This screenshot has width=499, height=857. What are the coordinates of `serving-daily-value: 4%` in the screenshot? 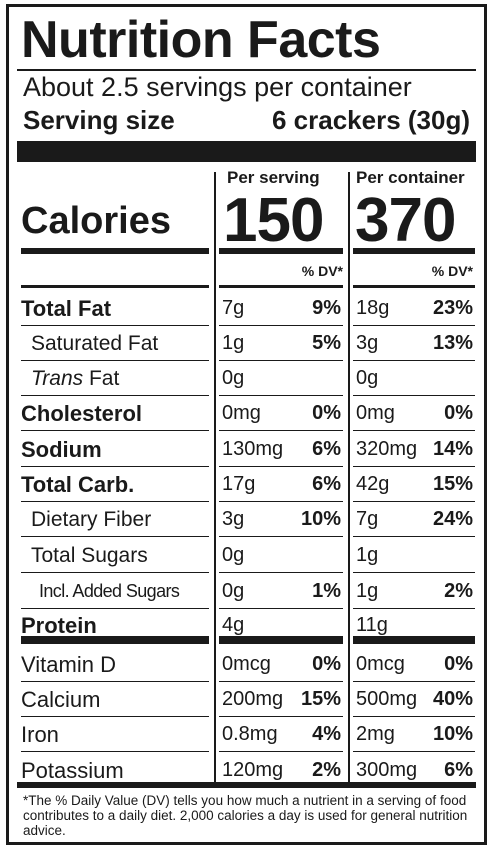 It's located at (326, 734).